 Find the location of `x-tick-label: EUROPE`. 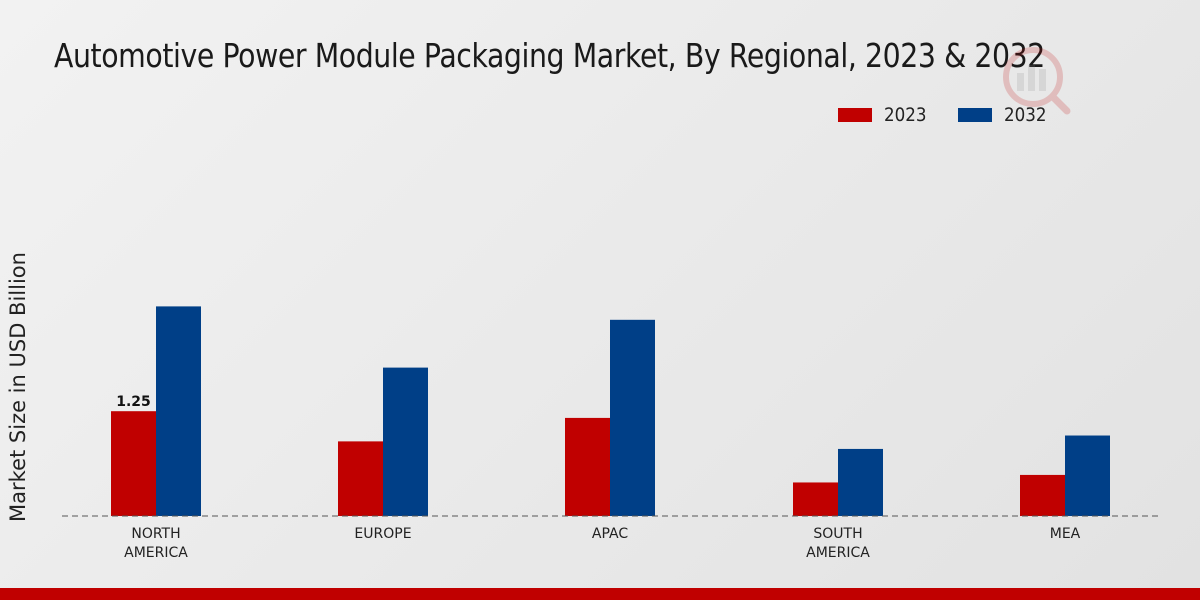

x-tick-label: EUROPE is located at coordinates (382, 534).